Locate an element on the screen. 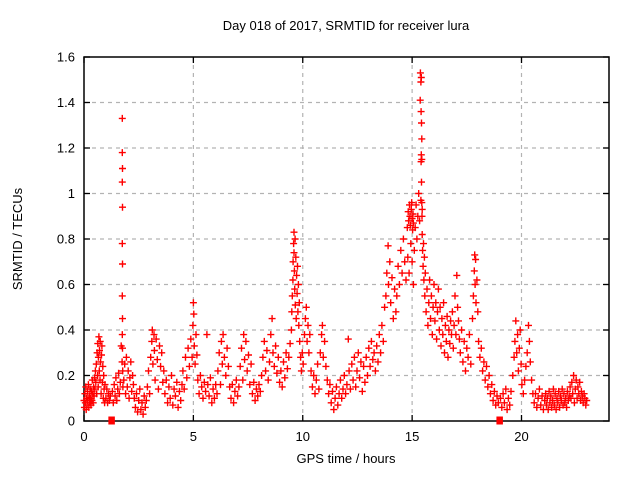 The image size is (640, 480). y-axis-label: SRMTID / TECUs is located at coordinates (17, 238).